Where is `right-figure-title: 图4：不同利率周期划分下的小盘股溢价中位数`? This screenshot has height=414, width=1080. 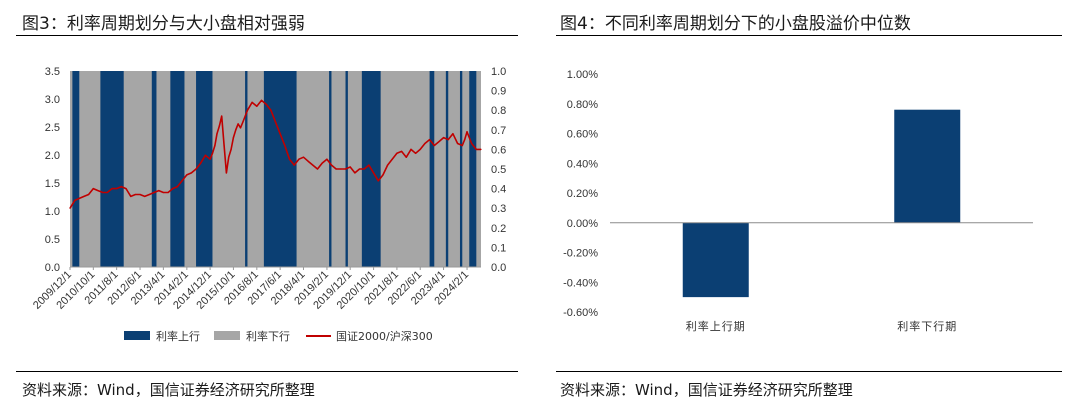
right-figure-title: 图4：不同利率周期划分下的小盘股溢价中位数 is located at coordinates (735, 24).